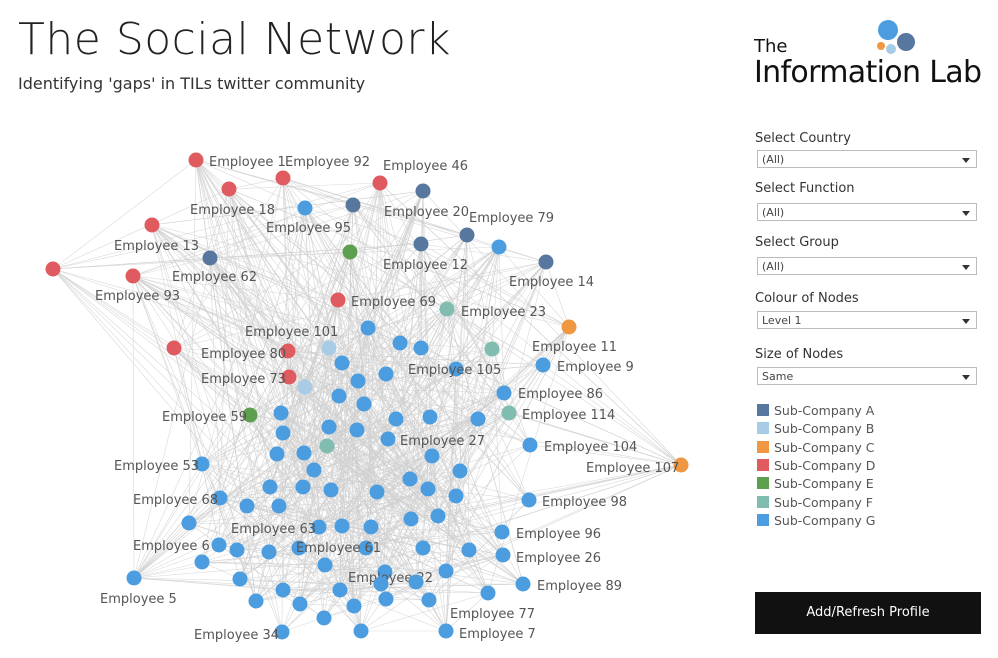 The width and height of the screenshot is (998, 658). I want to click on node-label: Employee 69, so click(393, 302).